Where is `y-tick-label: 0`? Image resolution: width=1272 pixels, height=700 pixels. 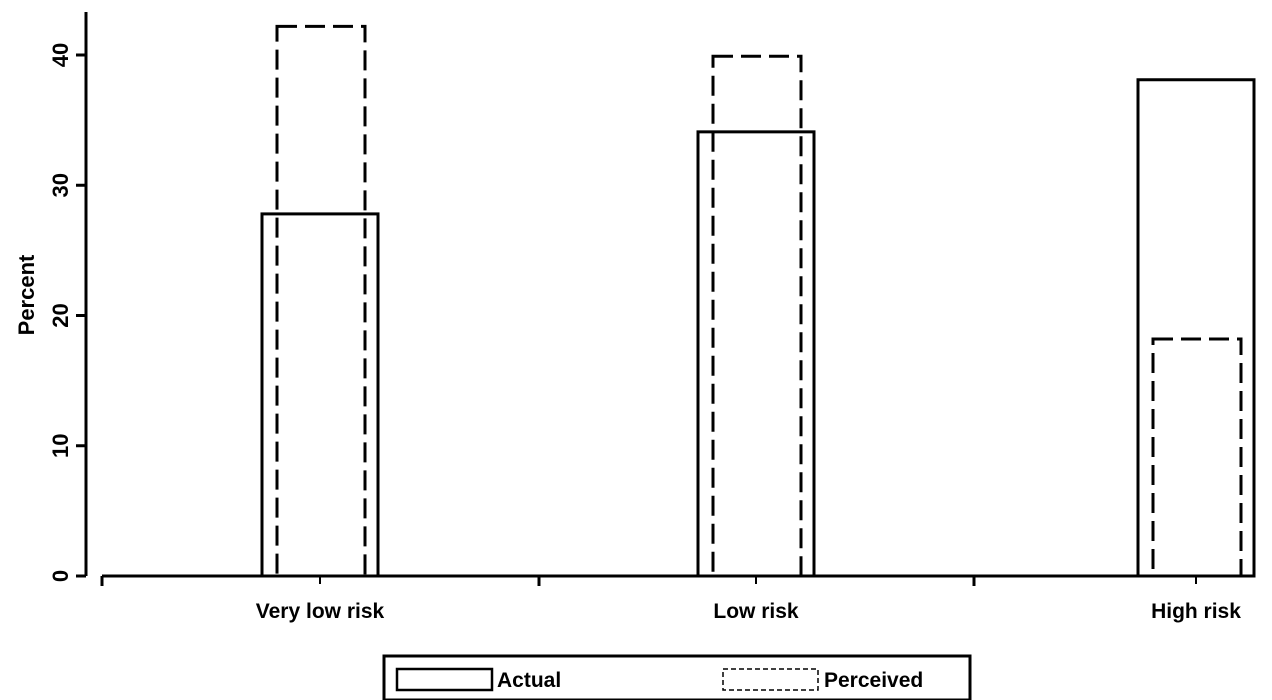 y-tick-label: 0 is located at coordinates (60, 576).